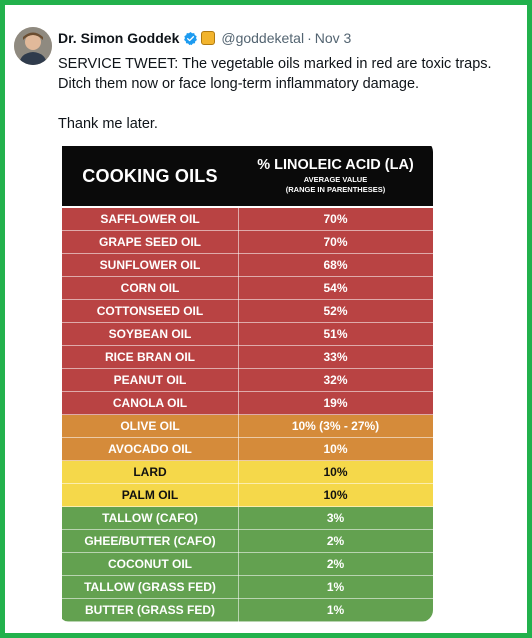 The height and width of the screenshot is (638, 532). I want to click on table-row: RICE BRAN OIL 33%, so click(247, 357).